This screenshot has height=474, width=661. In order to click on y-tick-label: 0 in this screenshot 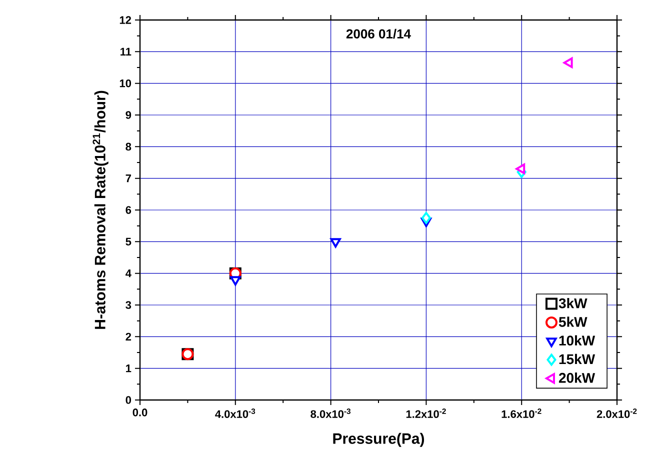, I will do `click(129, 400)`.